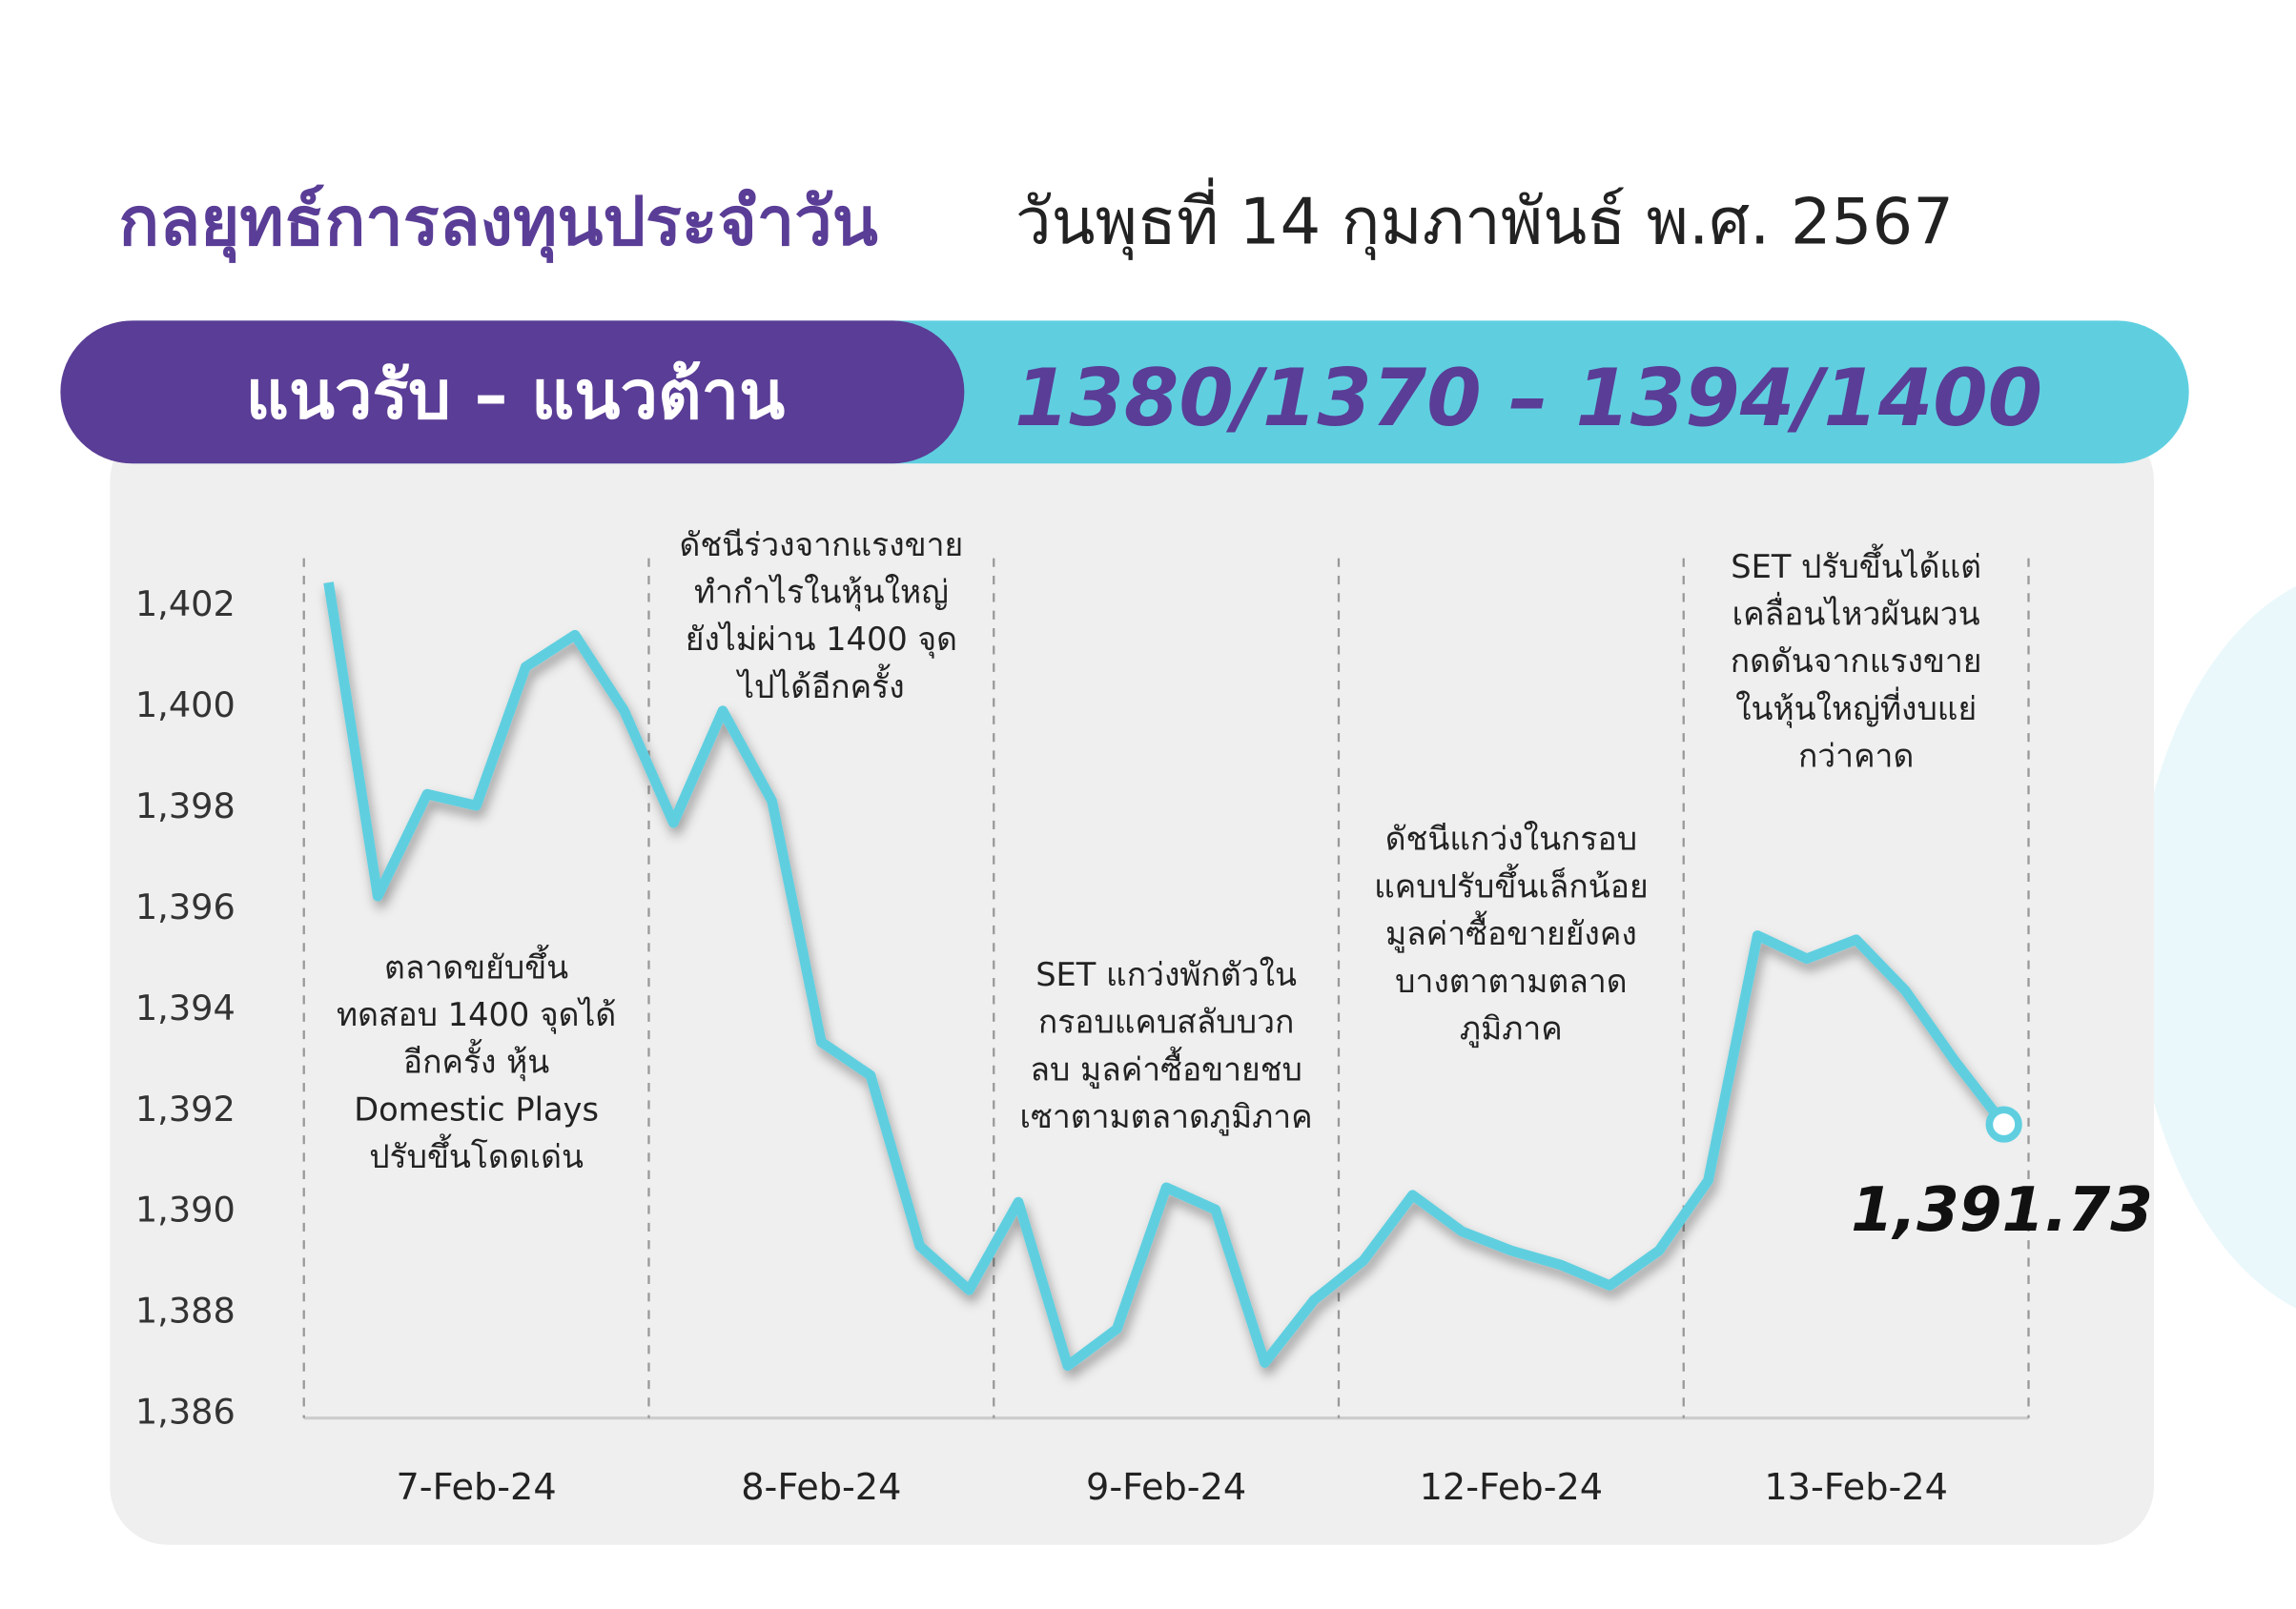 This screenshot has height=1609, width=2296. What do you see at coordinates (2004, 1124) in the screenshot?
I see `end-point` at bounding box center [2004, 1124].